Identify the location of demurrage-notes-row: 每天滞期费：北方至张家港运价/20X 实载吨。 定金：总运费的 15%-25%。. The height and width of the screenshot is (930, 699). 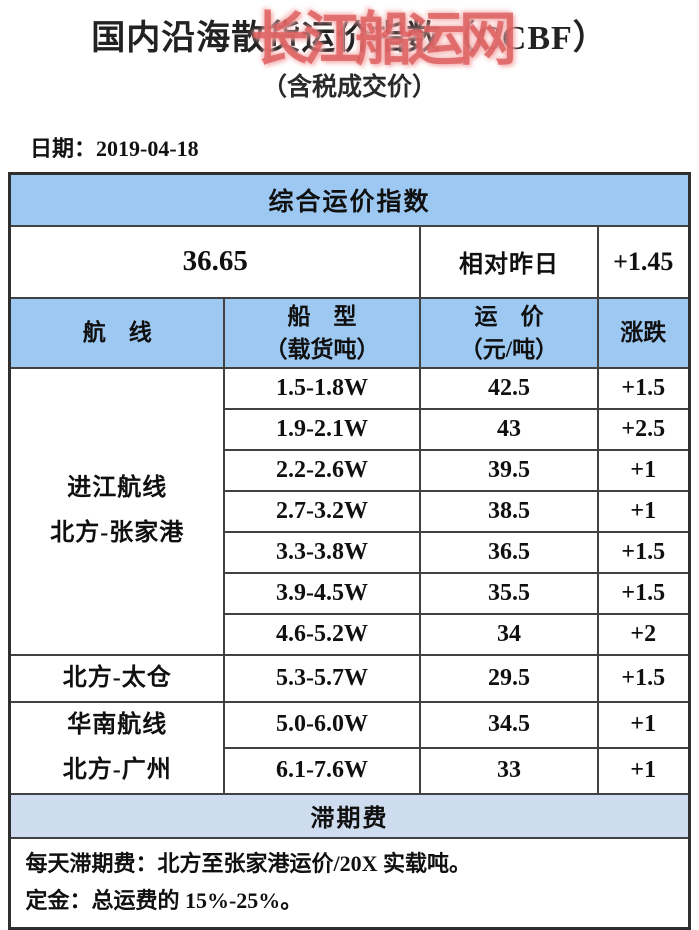
(349, 882).